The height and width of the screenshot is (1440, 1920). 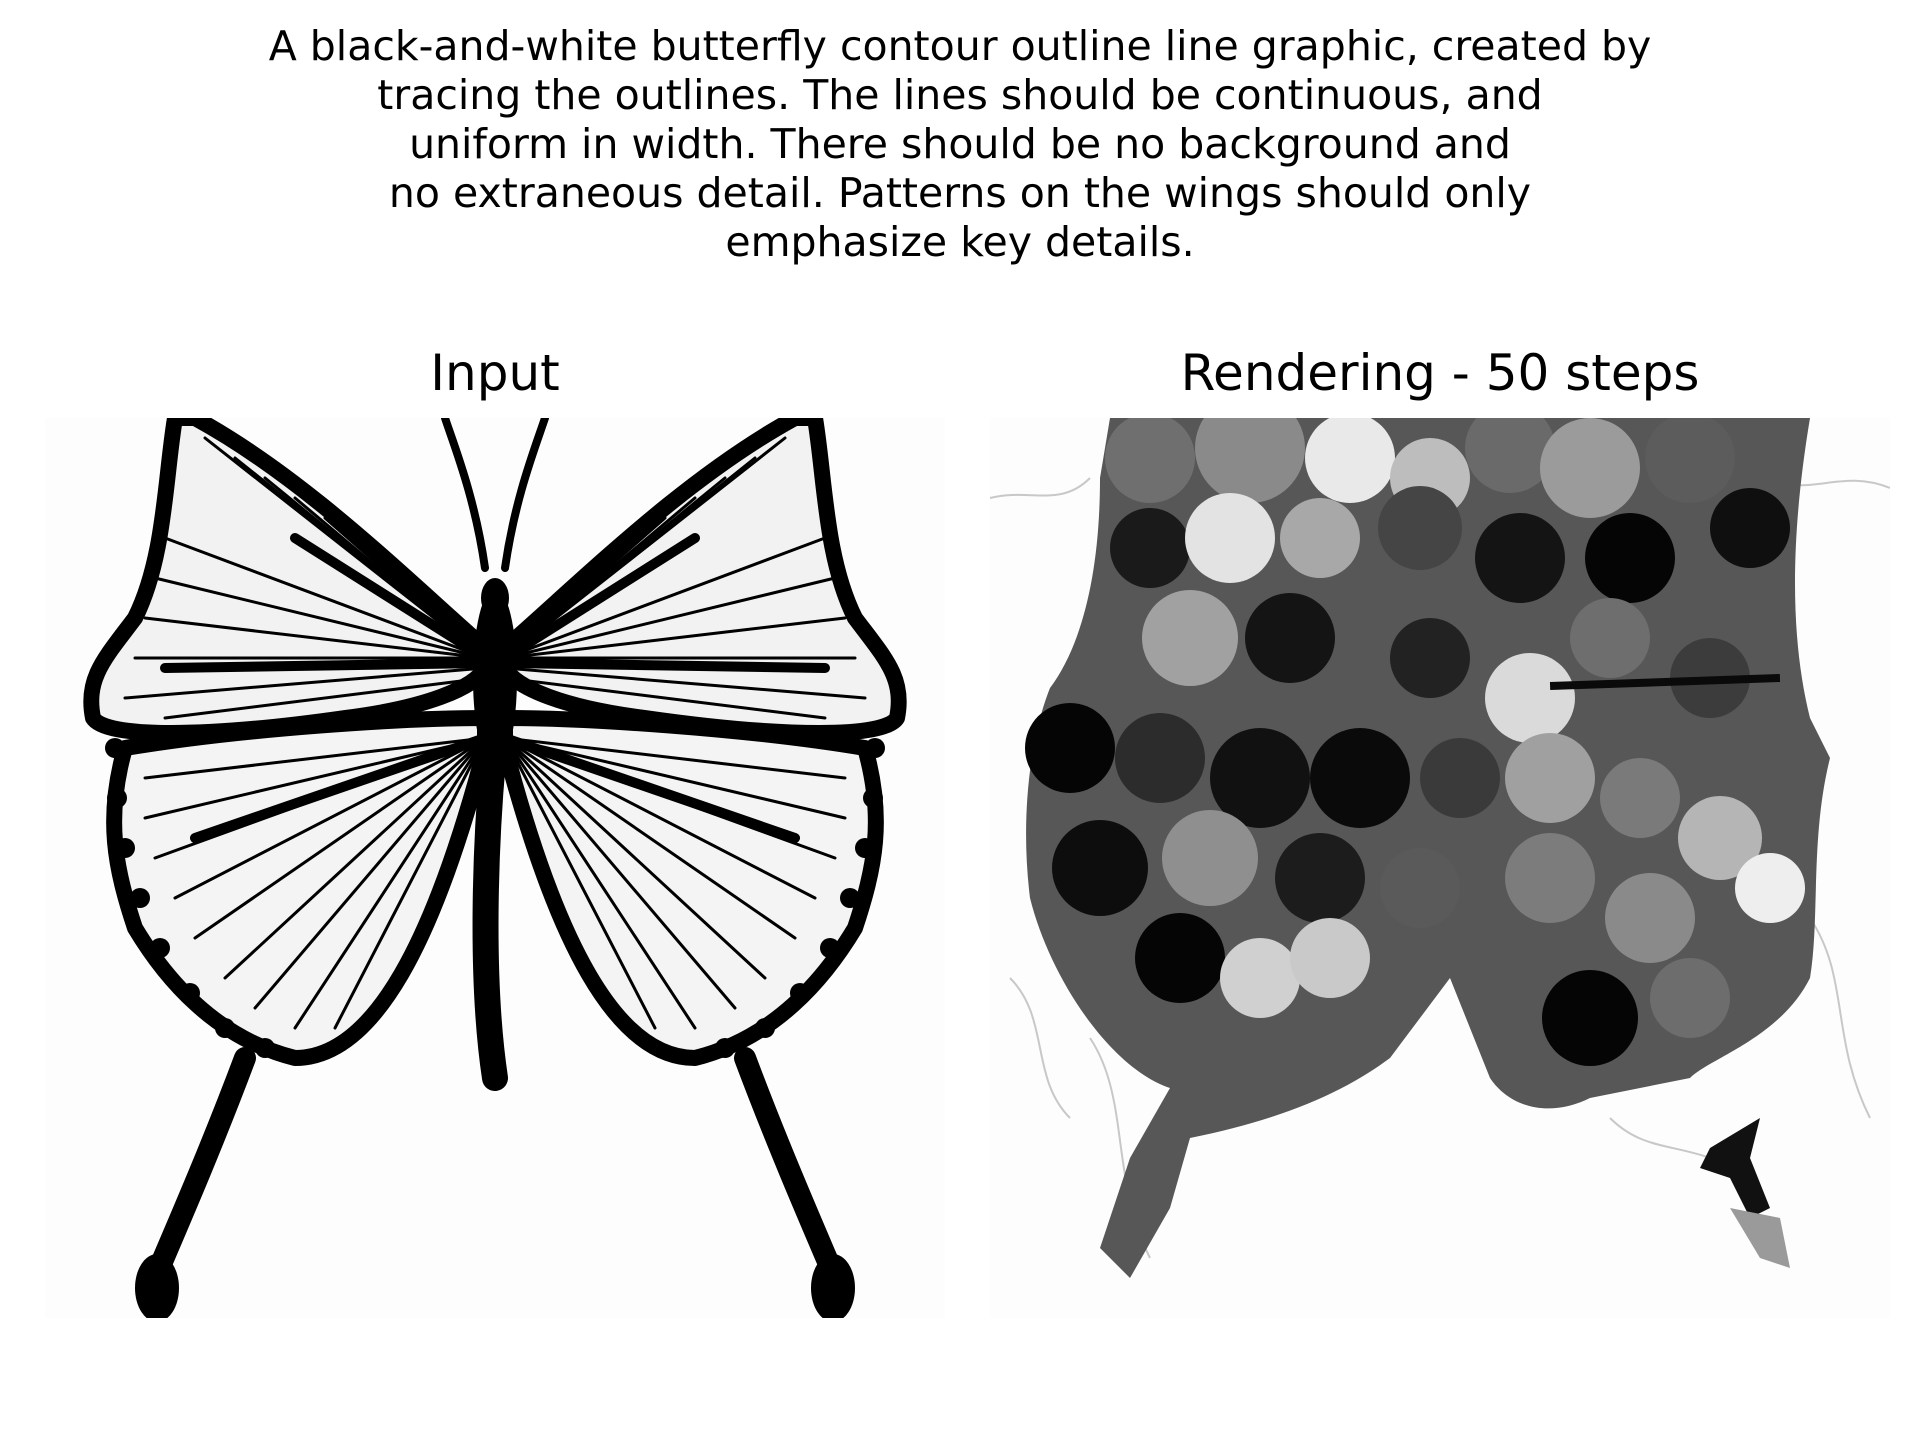 What do you see at coordinates (525, 495) in the screenshot?
I see `antenna-right` at bounding box center [525, 495].